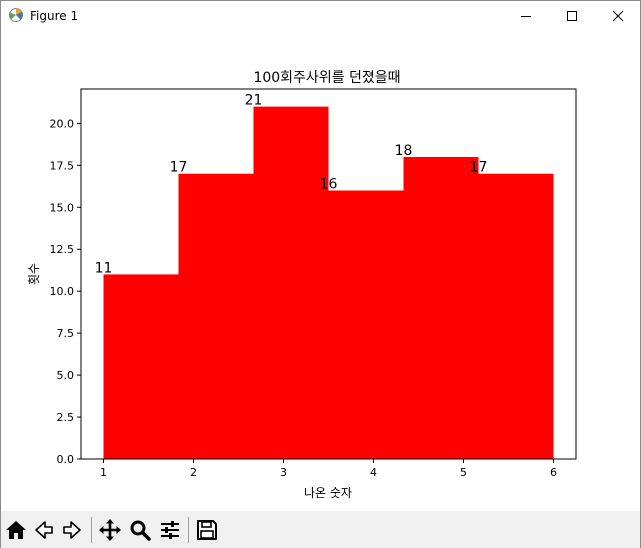  What do you see at coordinates (62, 249) in the screenshot?
I see `y-tick-label: 12.5` at bounding box center [62, 249].